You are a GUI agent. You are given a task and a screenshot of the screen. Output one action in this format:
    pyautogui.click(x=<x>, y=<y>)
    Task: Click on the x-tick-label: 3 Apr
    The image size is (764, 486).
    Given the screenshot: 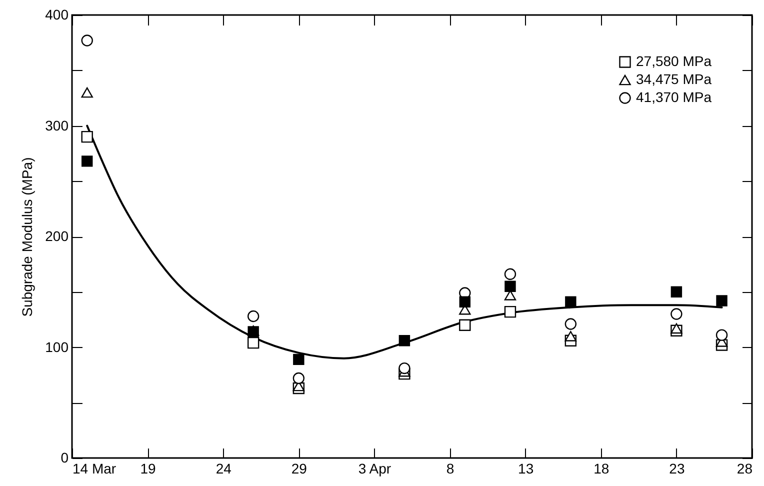 What is the action you would take?
    pyautogui.click(x=375, y=468)
    